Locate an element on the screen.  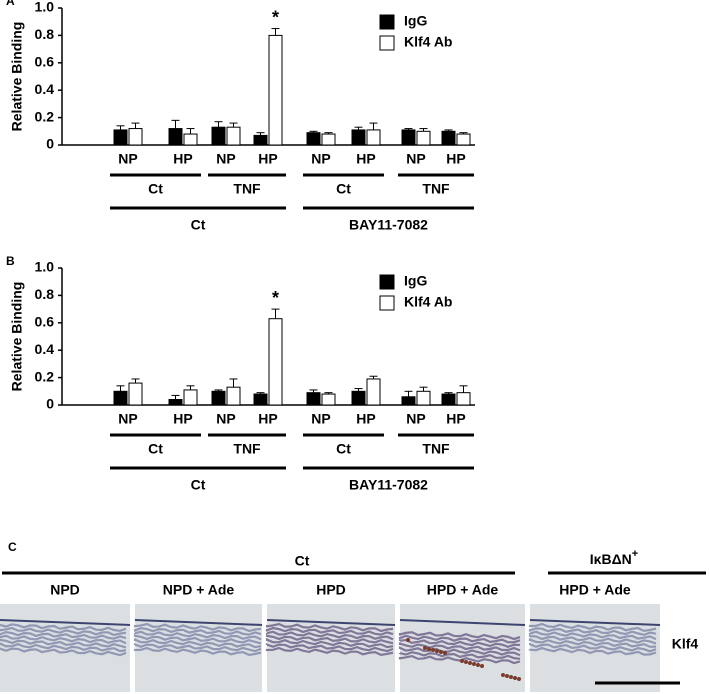
group-label: Ct is located at coordinates (343, 189).